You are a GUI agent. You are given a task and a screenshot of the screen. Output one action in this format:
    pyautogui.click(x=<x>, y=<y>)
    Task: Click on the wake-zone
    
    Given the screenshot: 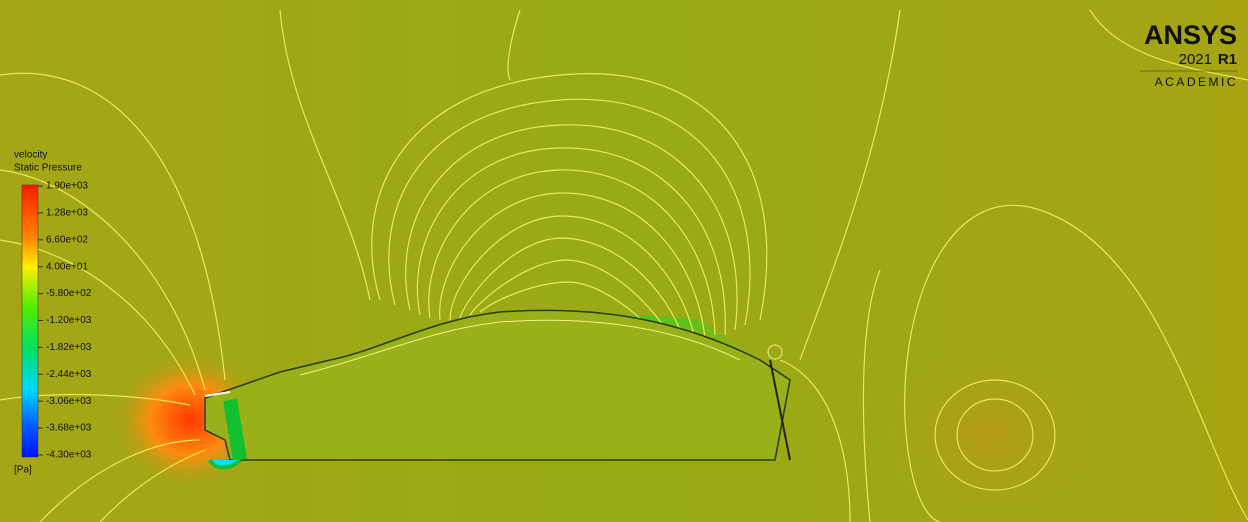 What is the action you would take?
    pyautogui.click(x=990, y=431)
    